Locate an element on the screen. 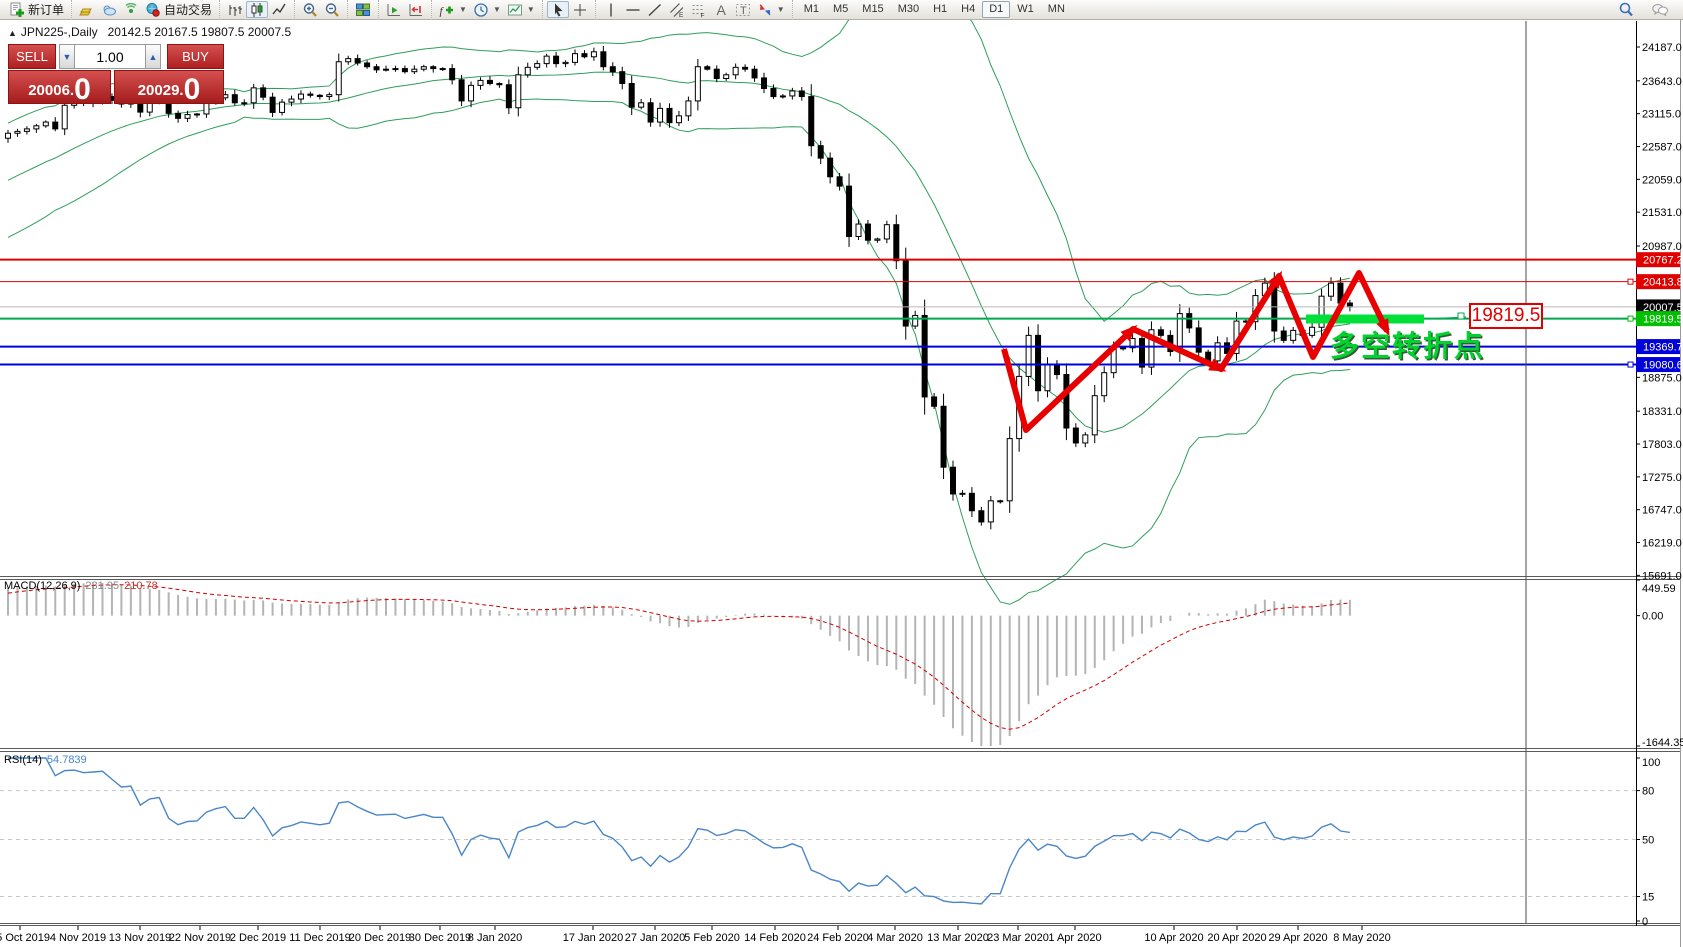 Image resolution: width=1683 pixels, height=947 pixels. timeframe-m15-button: M15 is located at coordinates (873, 9).